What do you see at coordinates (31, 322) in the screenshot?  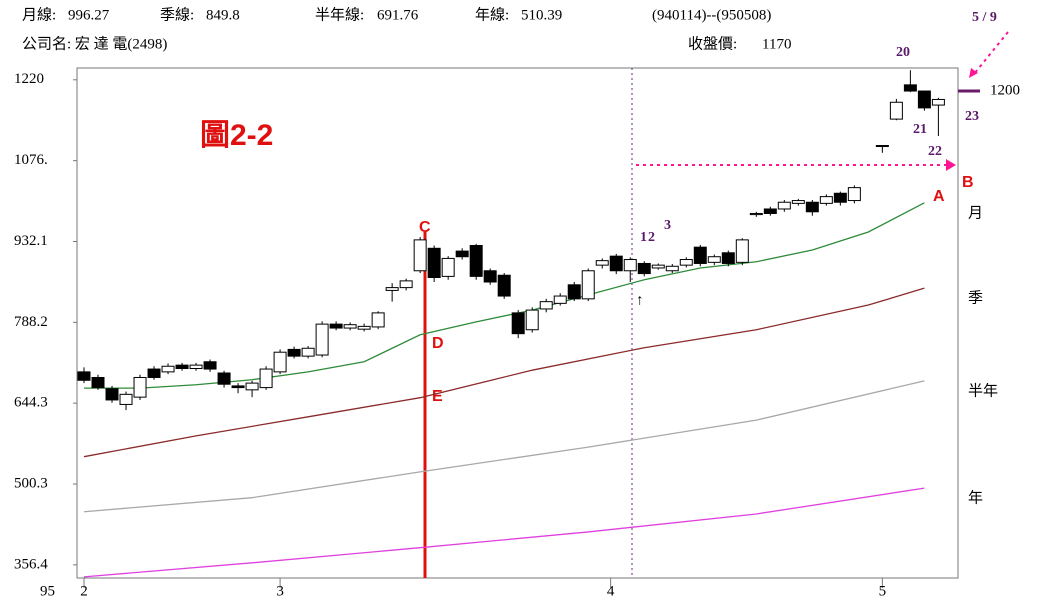 I see `y-tick-label: 788.2` at bounding box center [31, 322].